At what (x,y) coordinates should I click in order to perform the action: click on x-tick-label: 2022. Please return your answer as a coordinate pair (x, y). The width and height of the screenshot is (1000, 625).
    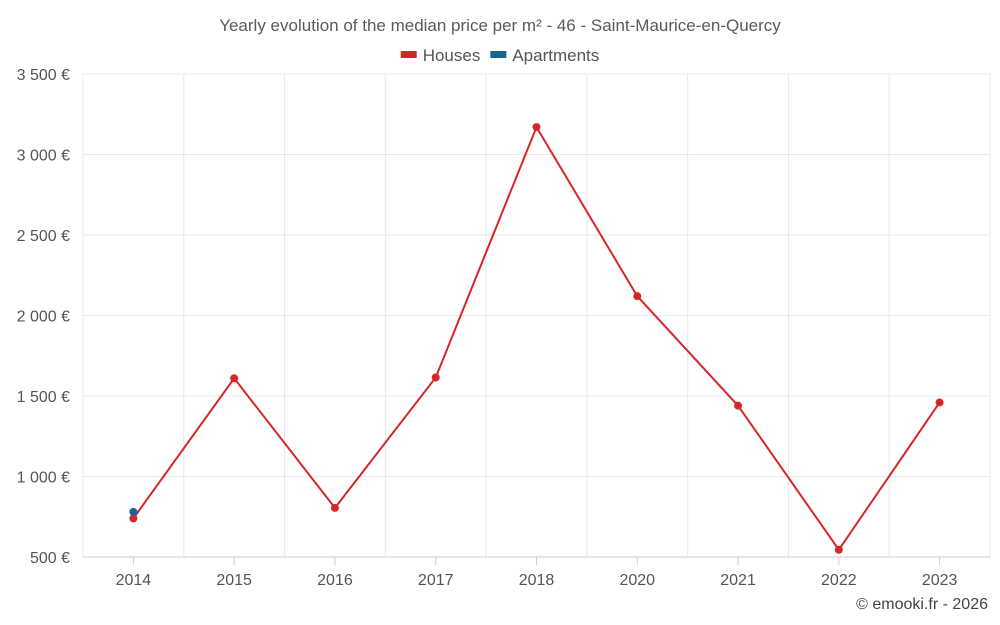
    Looking at the image, I should click on (839, 580).